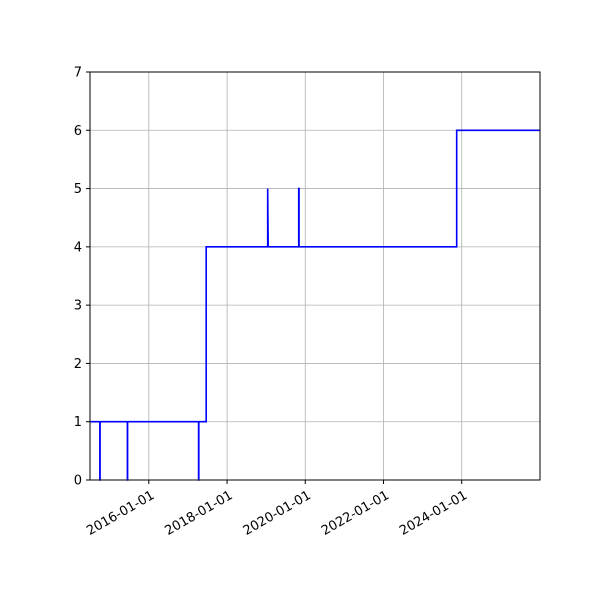  I want to click on y-axis: 0 1 2 3 4 5 6 7, so click(82, 277).